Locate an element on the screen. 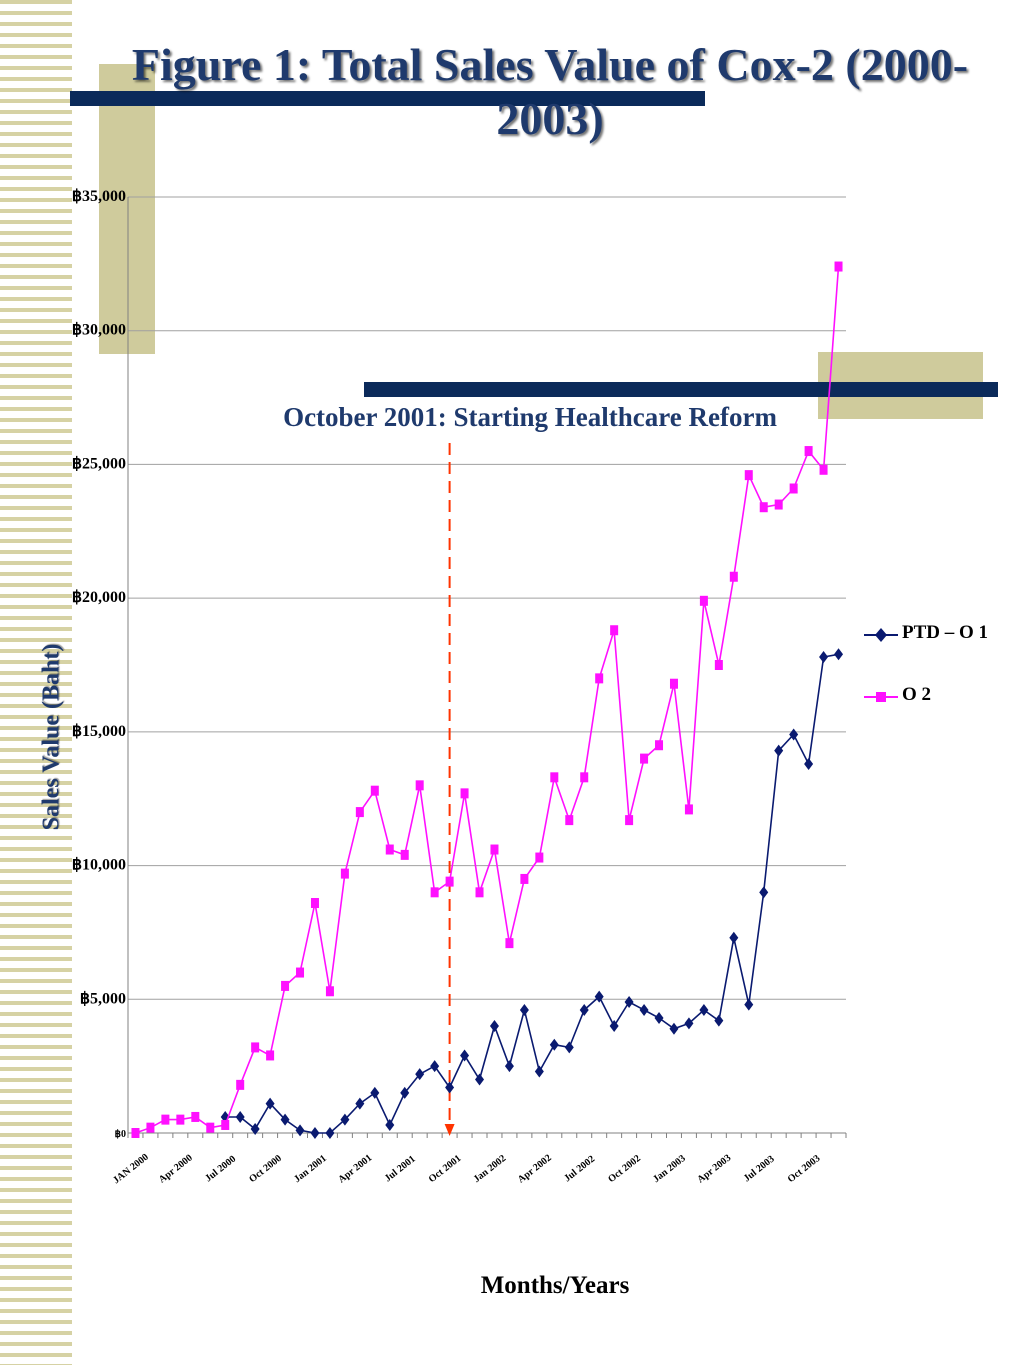  y-tick-label: ฿30,000 is located at coordinates (99, 330).